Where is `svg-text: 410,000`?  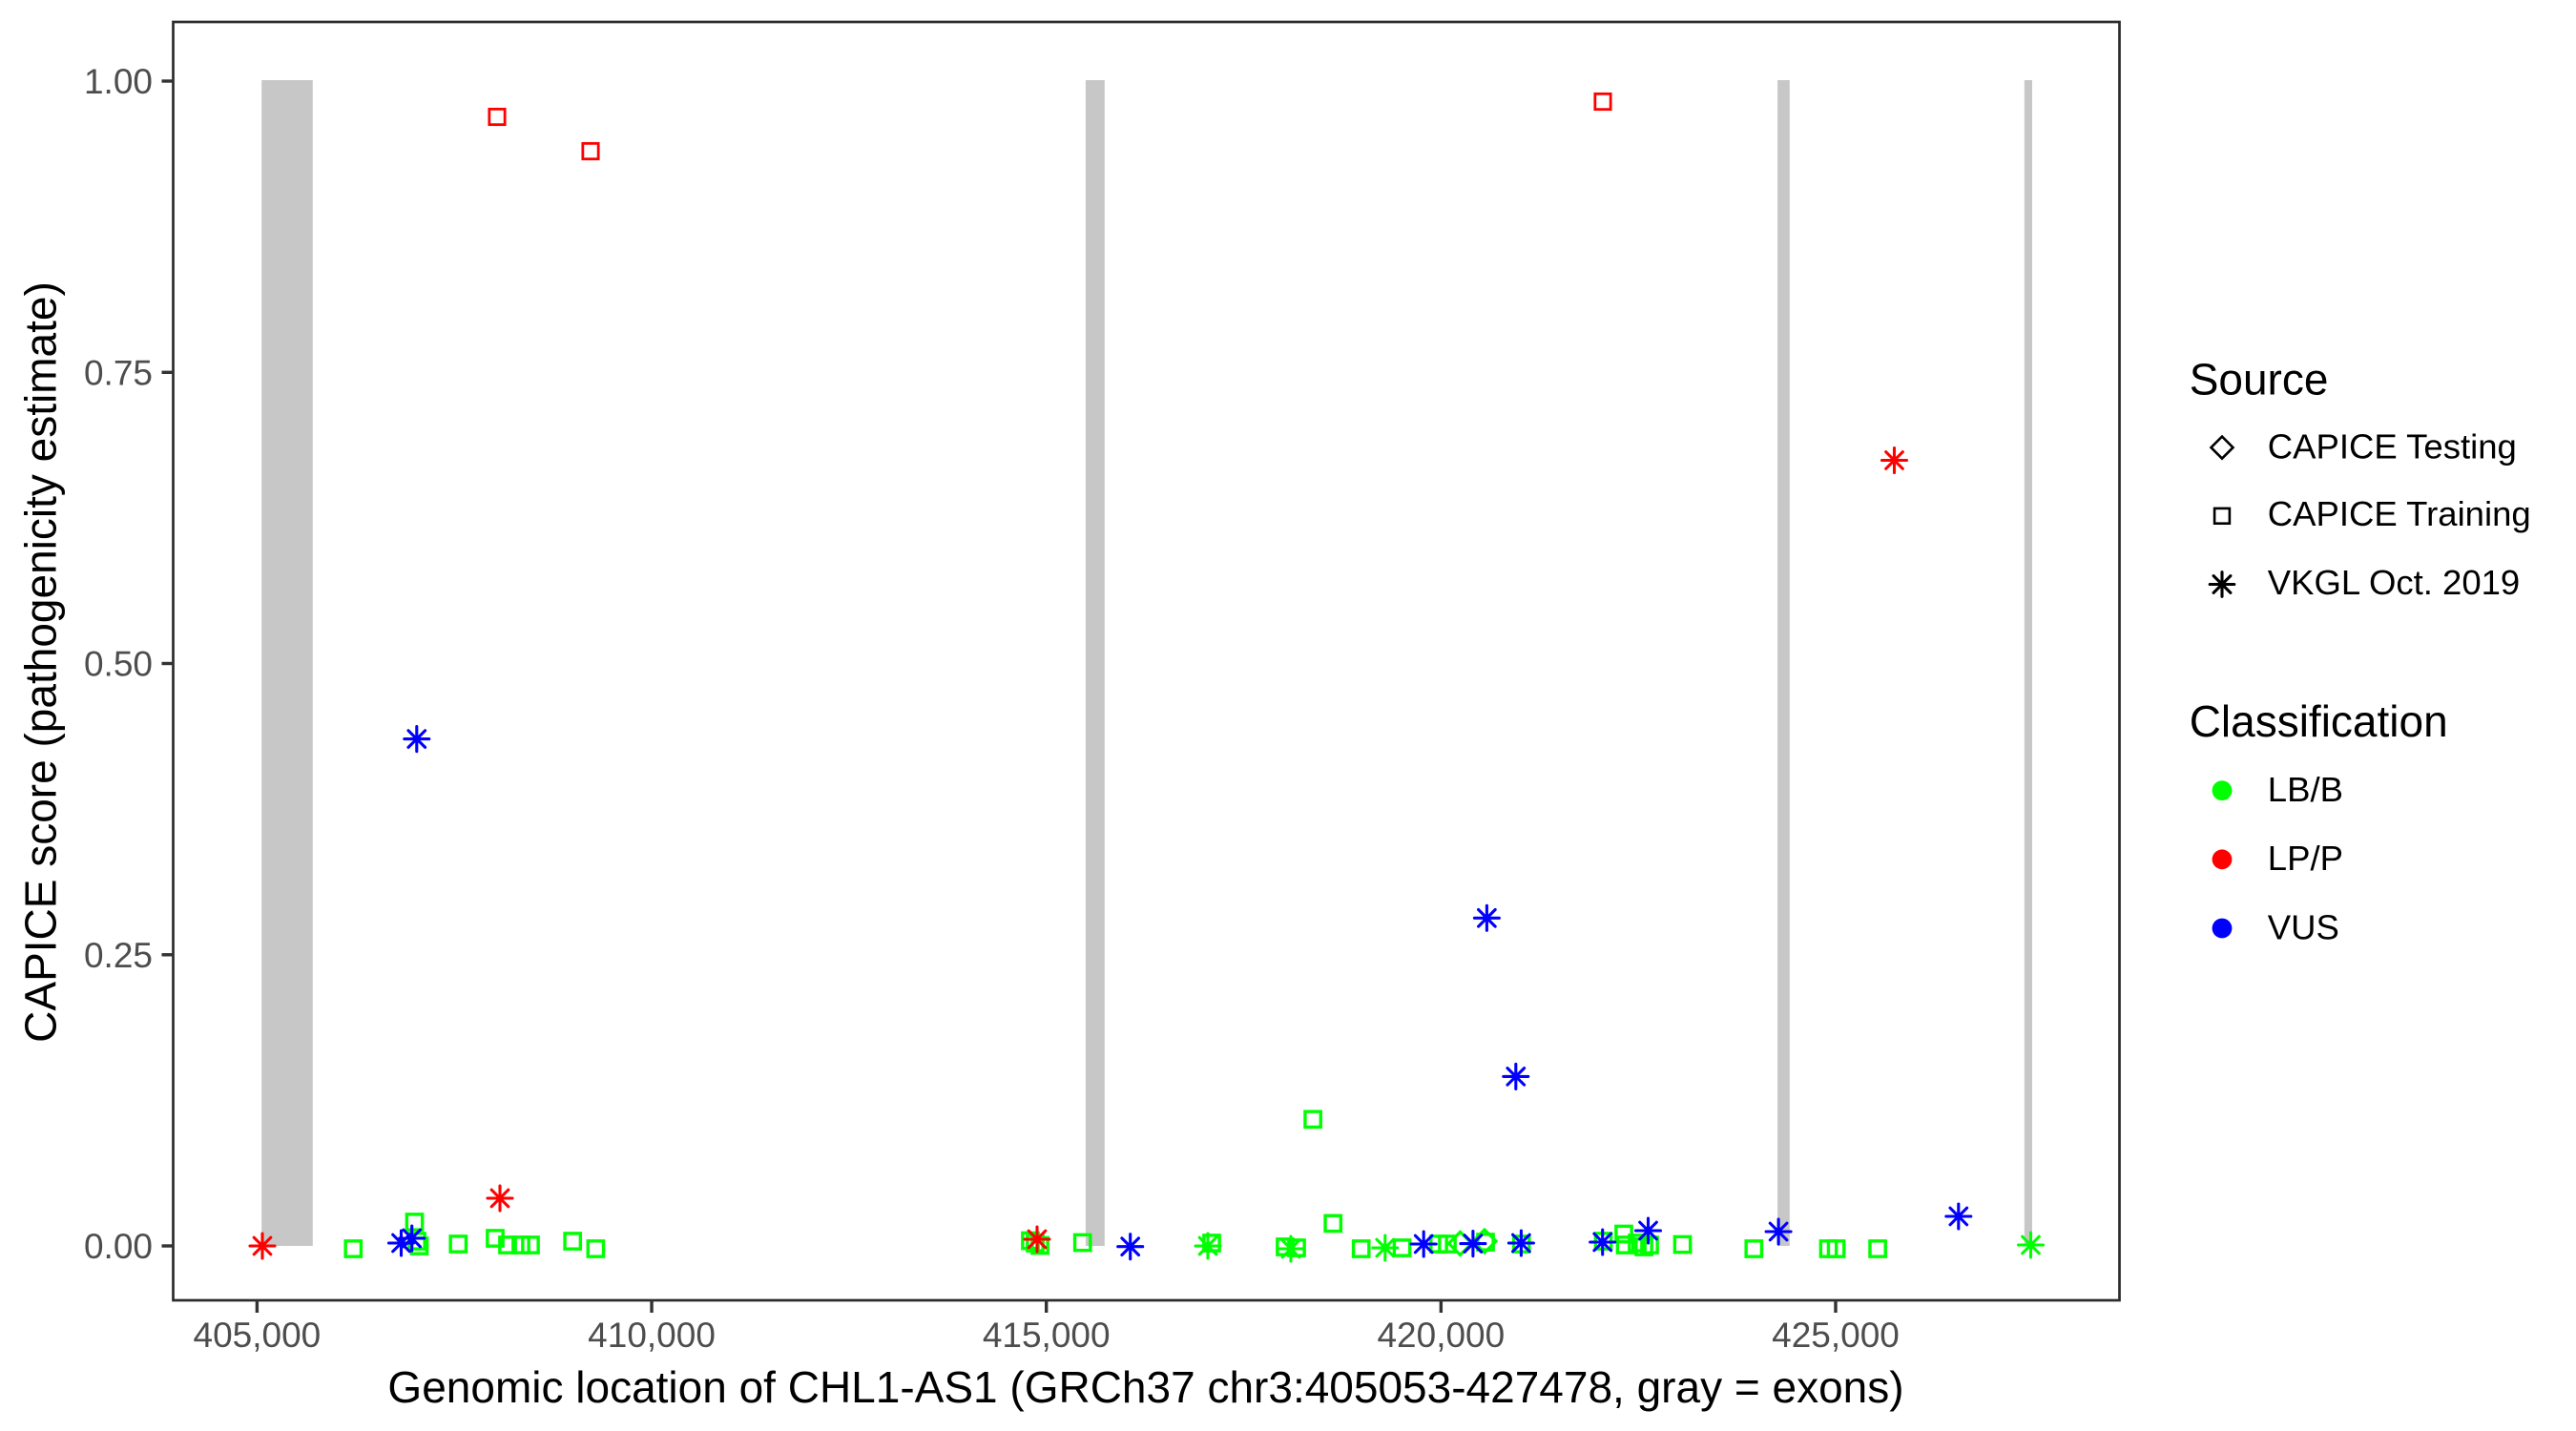
svg-text: 410,000 is located at coordinates (652, 1335).